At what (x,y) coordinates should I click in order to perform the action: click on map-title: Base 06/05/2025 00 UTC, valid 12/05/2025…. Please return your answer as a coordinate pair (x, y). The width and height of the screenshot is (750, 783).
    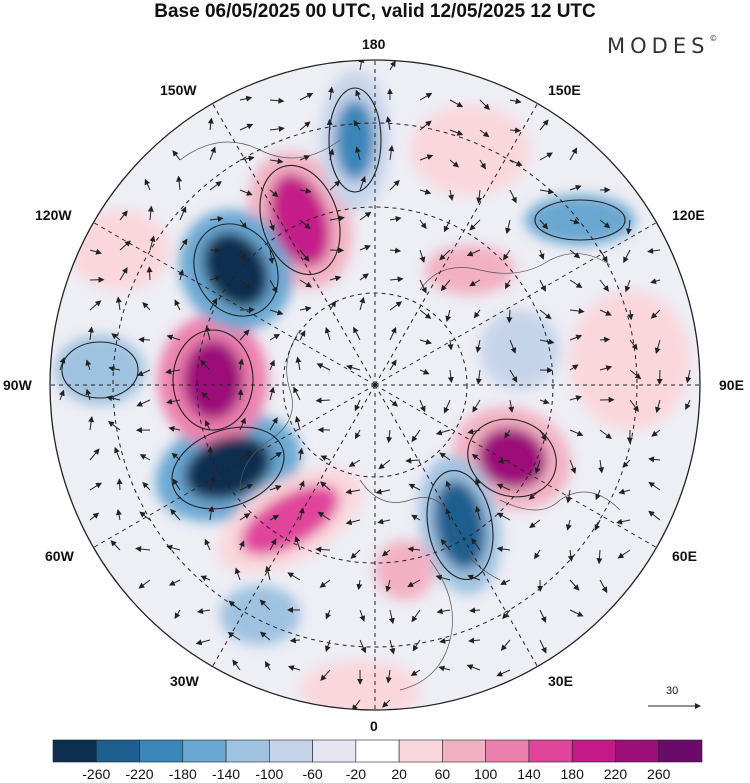
    Looking at the image, I should click on (375, 11).